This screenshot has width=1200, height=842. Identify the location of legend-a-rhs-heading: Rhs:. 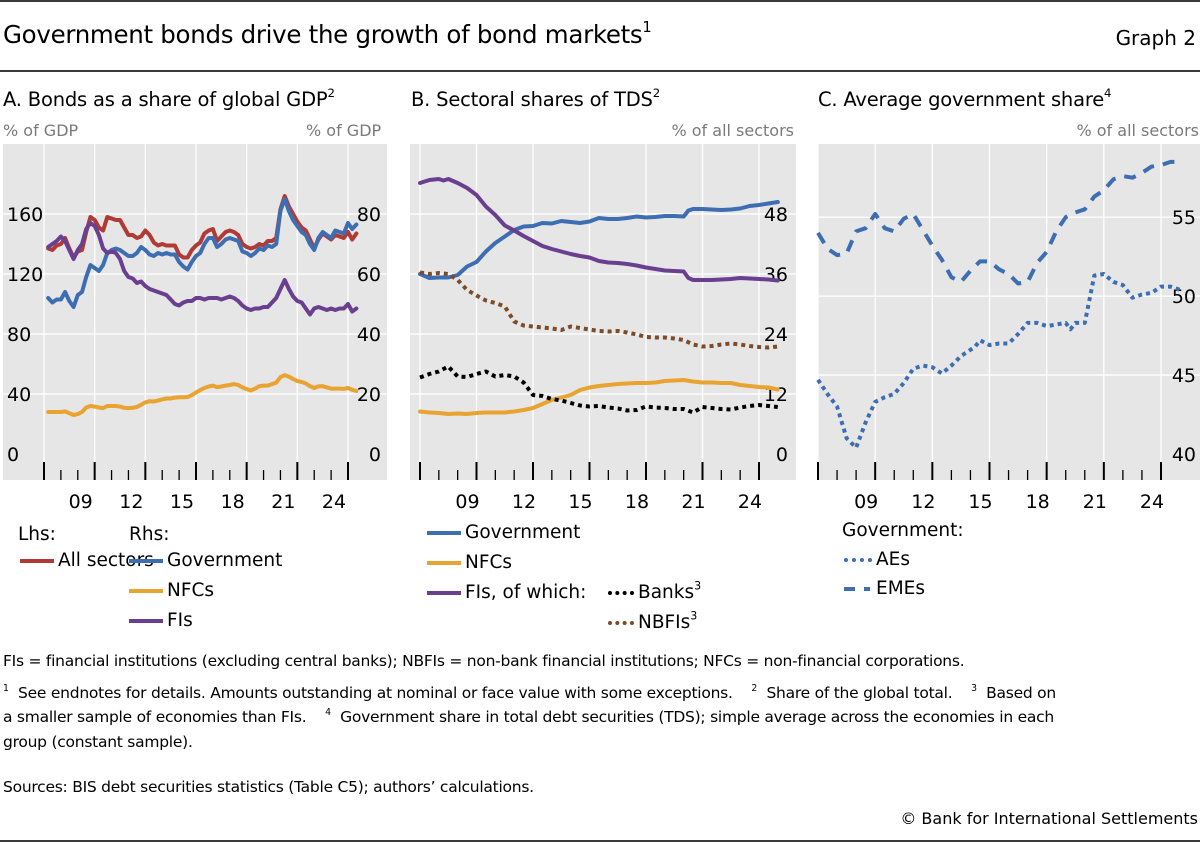
(149, 534).